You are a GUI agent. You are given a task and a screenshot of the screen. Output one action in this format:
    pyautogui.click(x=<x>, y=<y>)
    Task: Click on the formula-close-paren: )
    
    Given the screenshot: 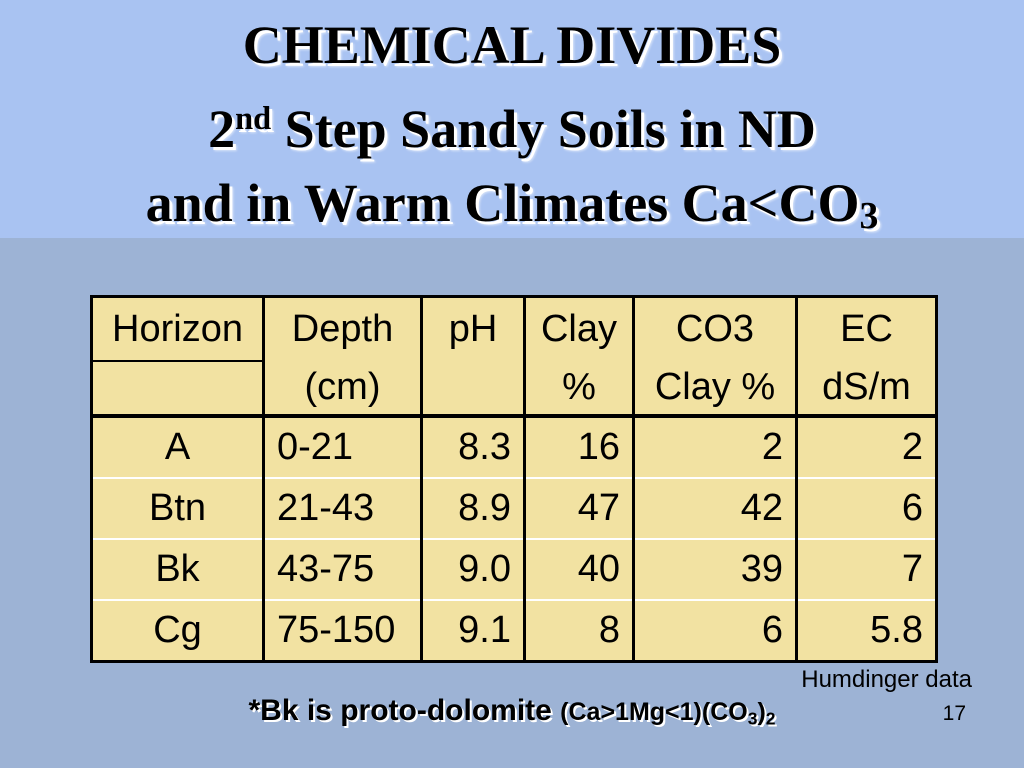 What is the action you would take?
    pyautogui.click(x=761, y=712)
    